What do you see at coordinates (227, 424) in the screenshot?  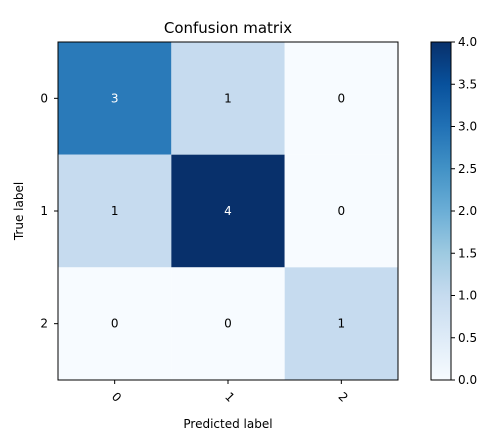 I see `x-axis-label: Predicted label` at bounding box center [227, 424].